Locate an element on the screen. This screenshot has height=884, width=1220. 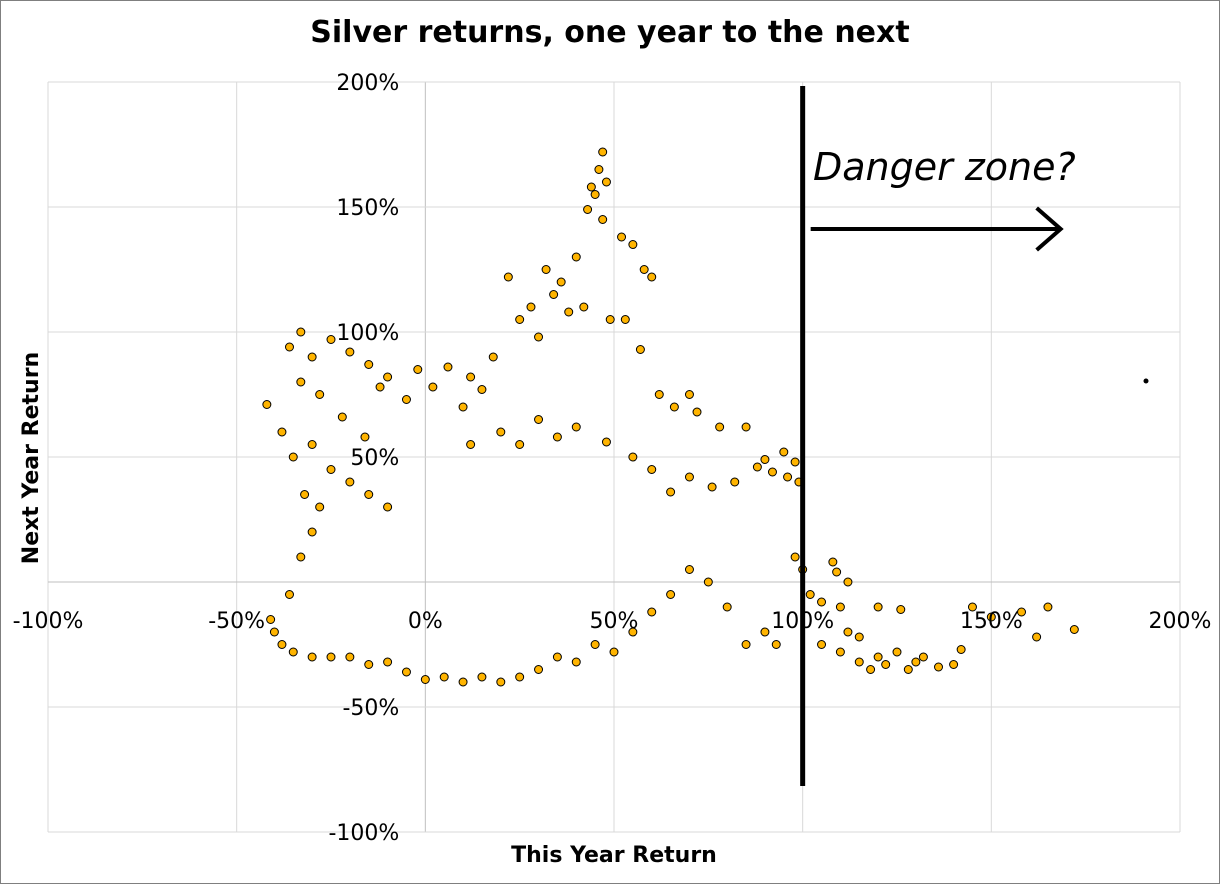
x-tick-label: 0% is located at coordinates (425, 621).